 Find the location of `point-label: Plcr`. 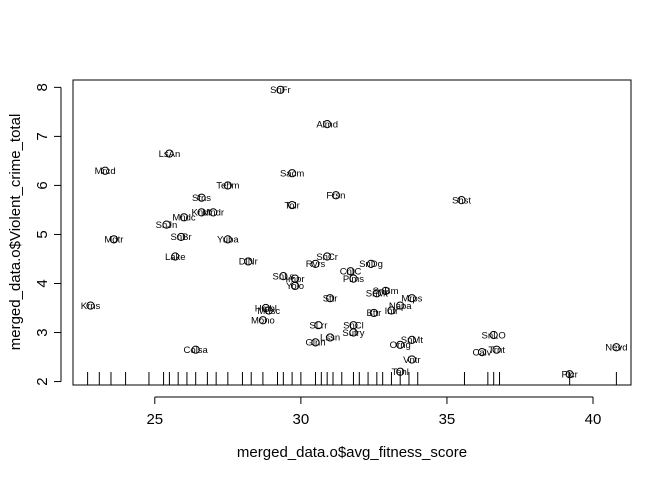

point-label: Plcr is located at coordinates (569, 375).